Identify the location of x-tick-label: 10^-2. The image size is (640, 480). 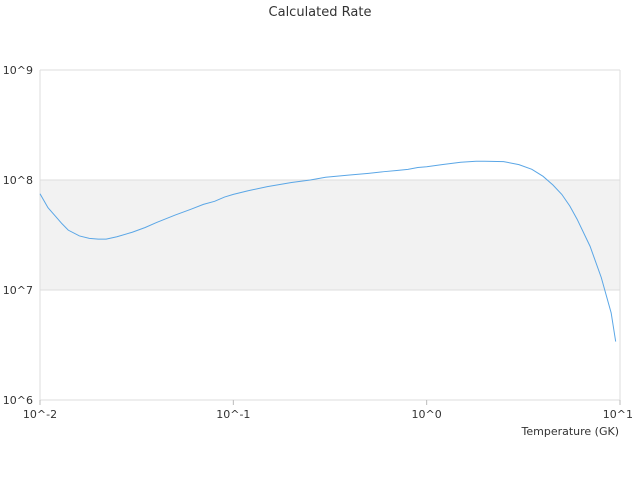
(40, 414).